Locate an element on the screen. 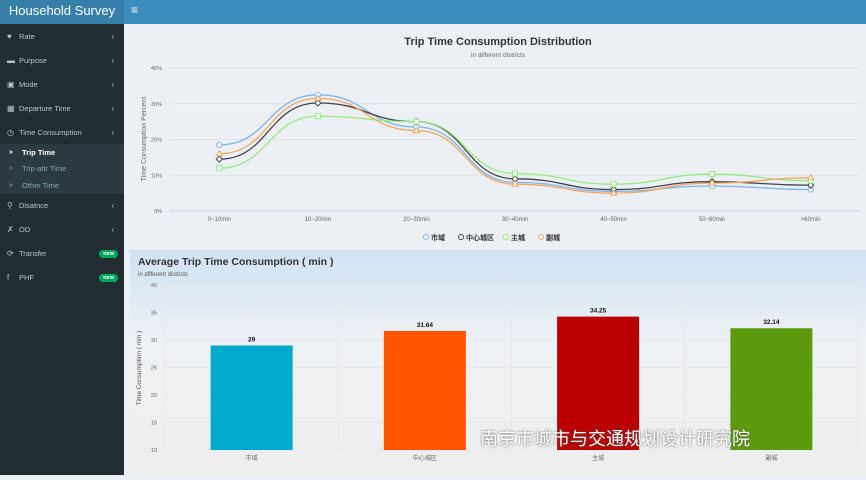  legend-label: 中心城区 is located at coordinates (480, 237).